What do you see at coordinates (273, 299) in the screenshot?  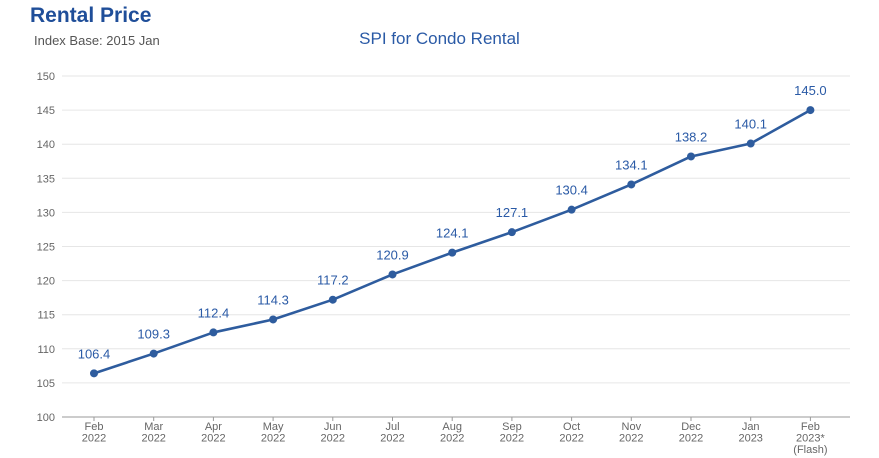 I see `data-label: 114.3` at bounding box center [273, 299].